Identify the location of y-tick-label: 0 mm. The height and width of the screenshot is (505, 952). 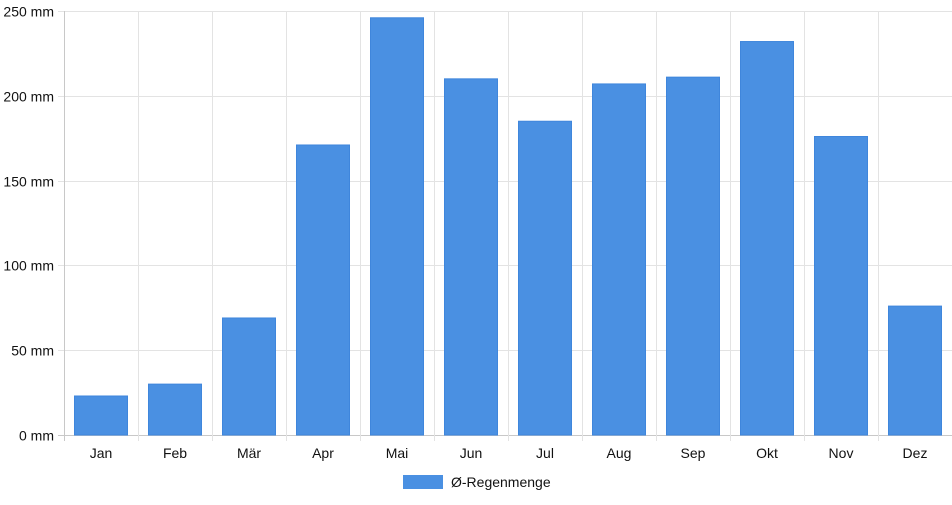
(36, 436).